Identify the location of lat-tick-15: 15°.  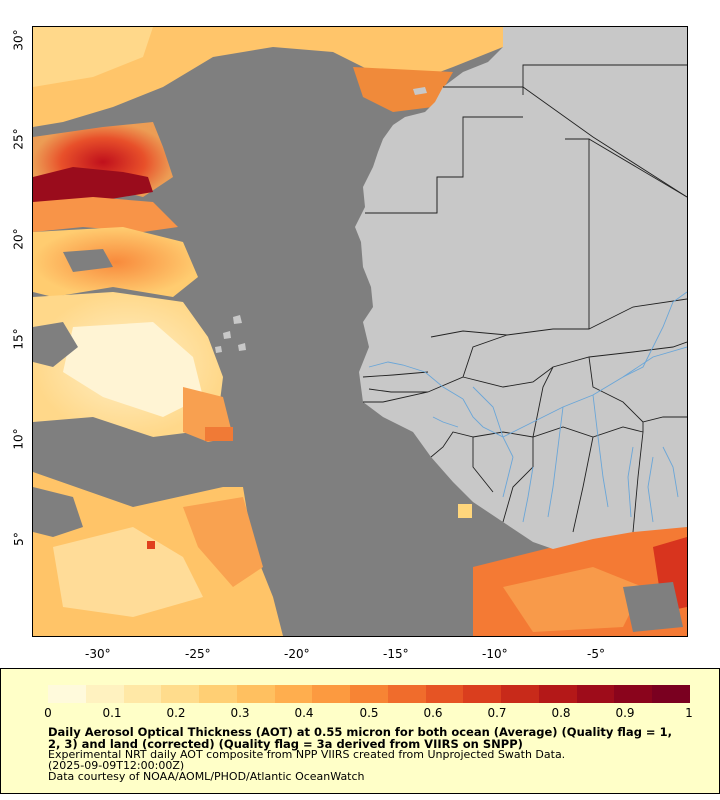
(18, 339).